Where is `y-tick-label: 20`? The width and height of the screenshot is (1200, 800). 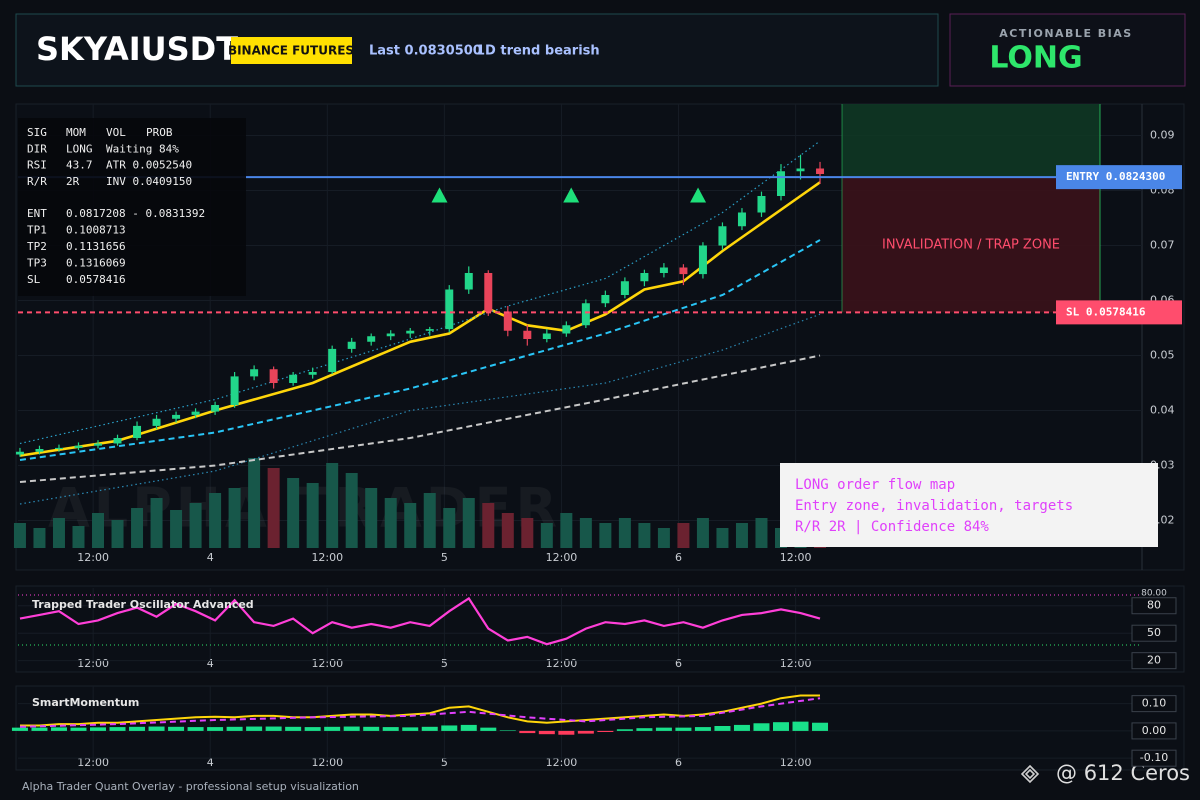
y-tick-label: 20 is located at coordinates (1154, 660).